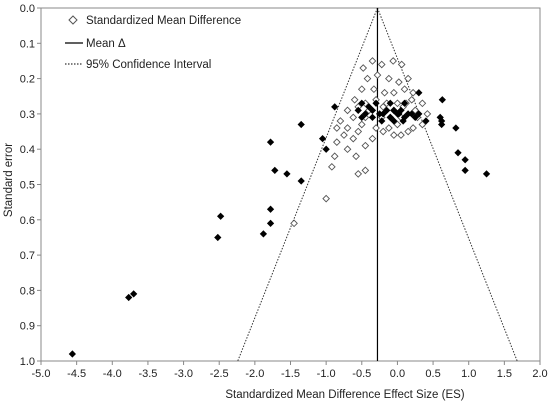 The height and width of the screenshot is (404, 550). I want to click on x-tick-label: 1.0, so click(468, 374).